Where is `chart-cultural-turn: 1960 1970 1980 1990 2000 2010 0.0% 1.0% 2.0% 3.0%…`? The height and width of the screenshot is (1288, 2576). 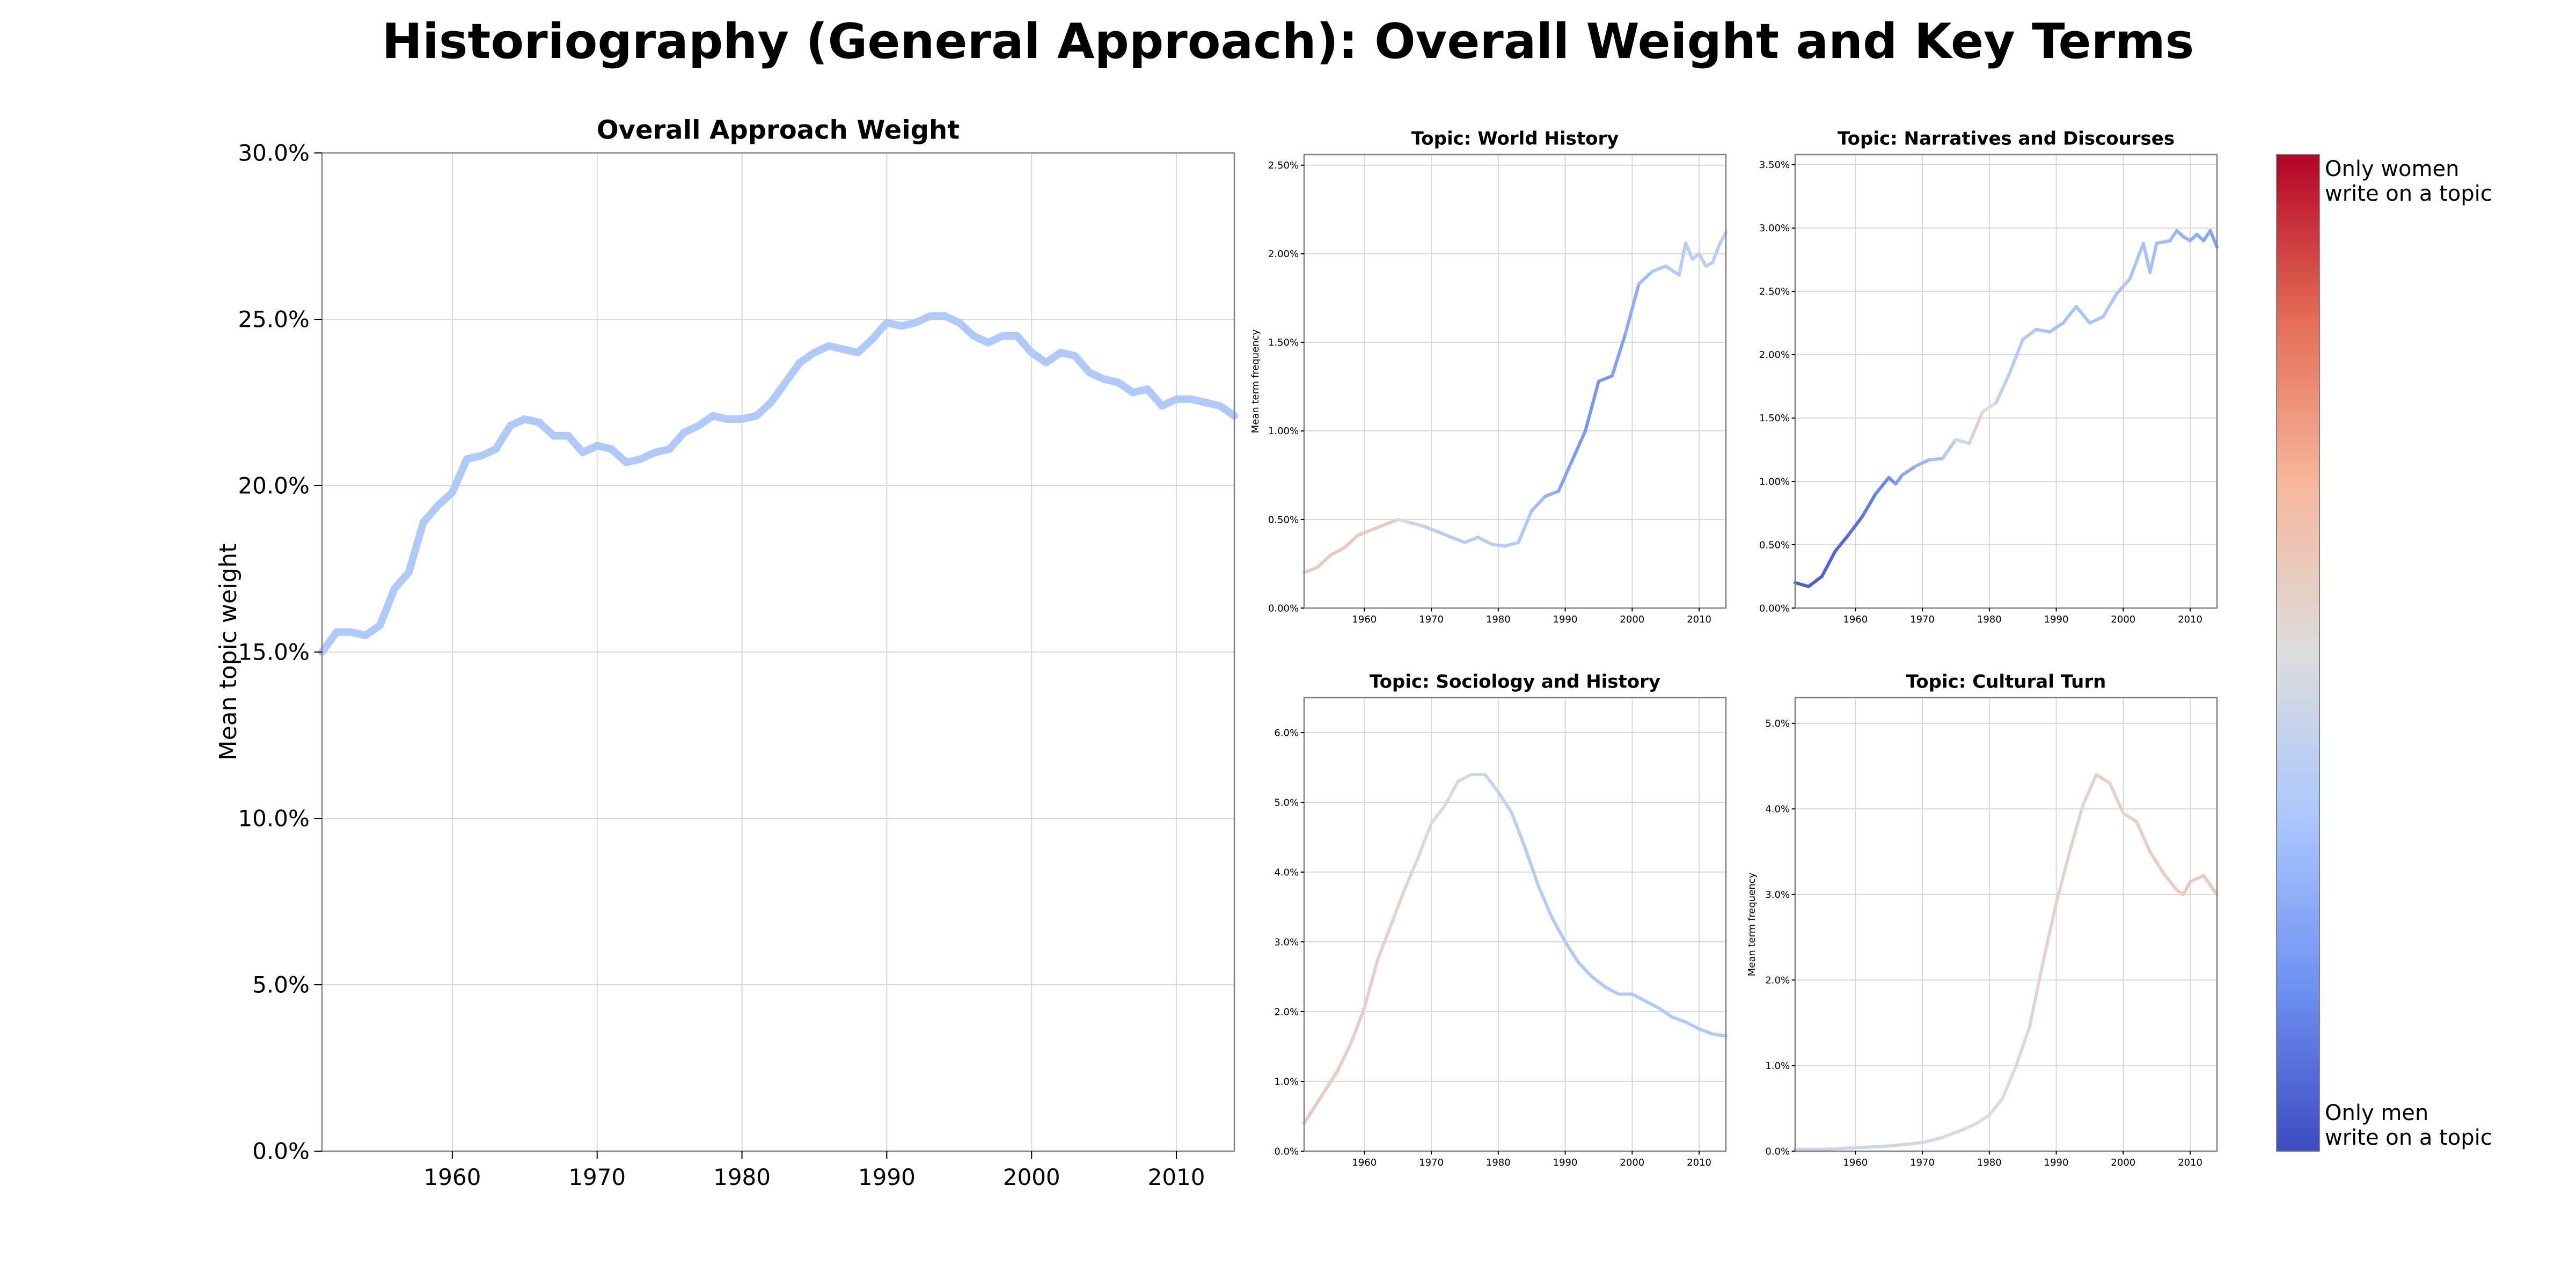 chart-cultural-turn: 1960 1970 1980 1990 2000 2010 0.0% 1.0% 2.0% 3.0%… is located at coordinates (1982, 919).